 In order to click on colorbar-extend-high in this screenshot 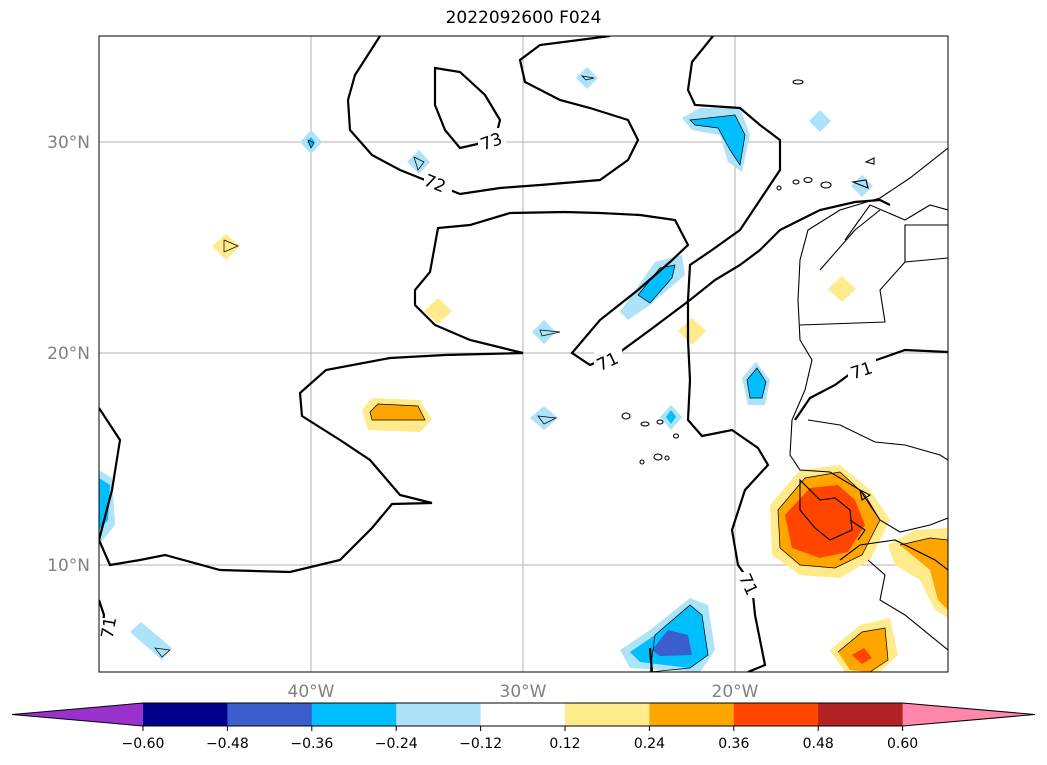, I will do `click(968, 714)`.